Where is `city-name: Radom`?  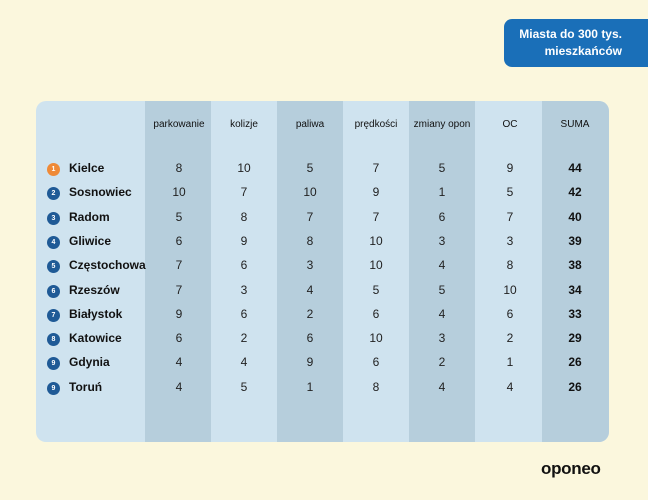
city-name: Radom is located at coordinates (89, 216).